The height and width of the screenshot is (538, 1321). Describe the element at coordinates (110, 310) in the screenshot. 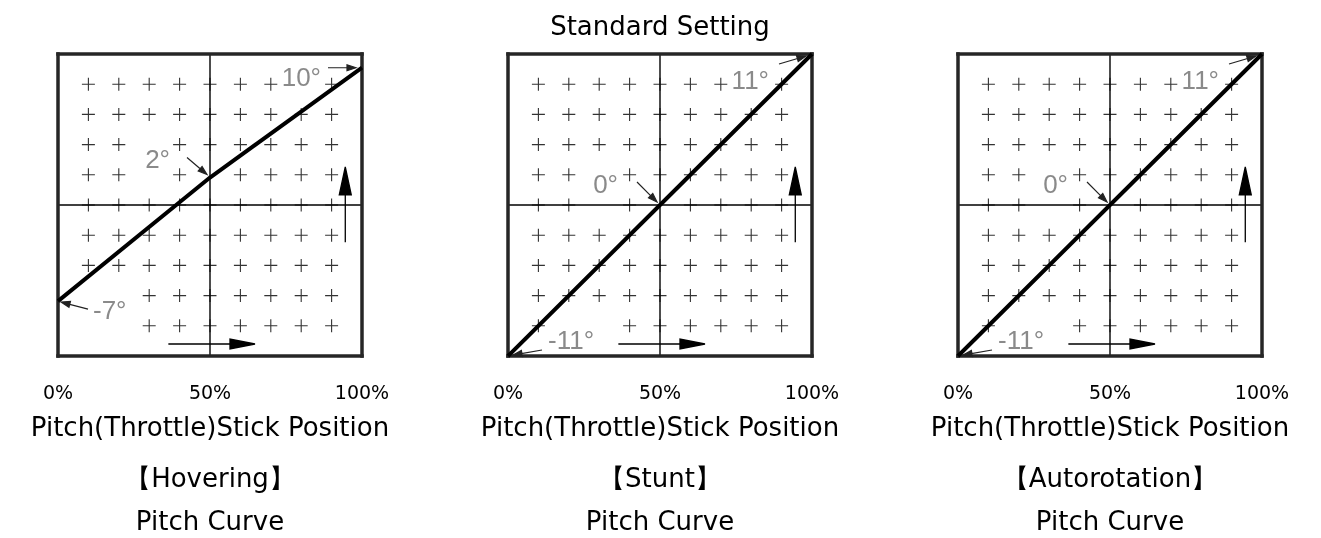

I see `data-label: -7°` at that location.